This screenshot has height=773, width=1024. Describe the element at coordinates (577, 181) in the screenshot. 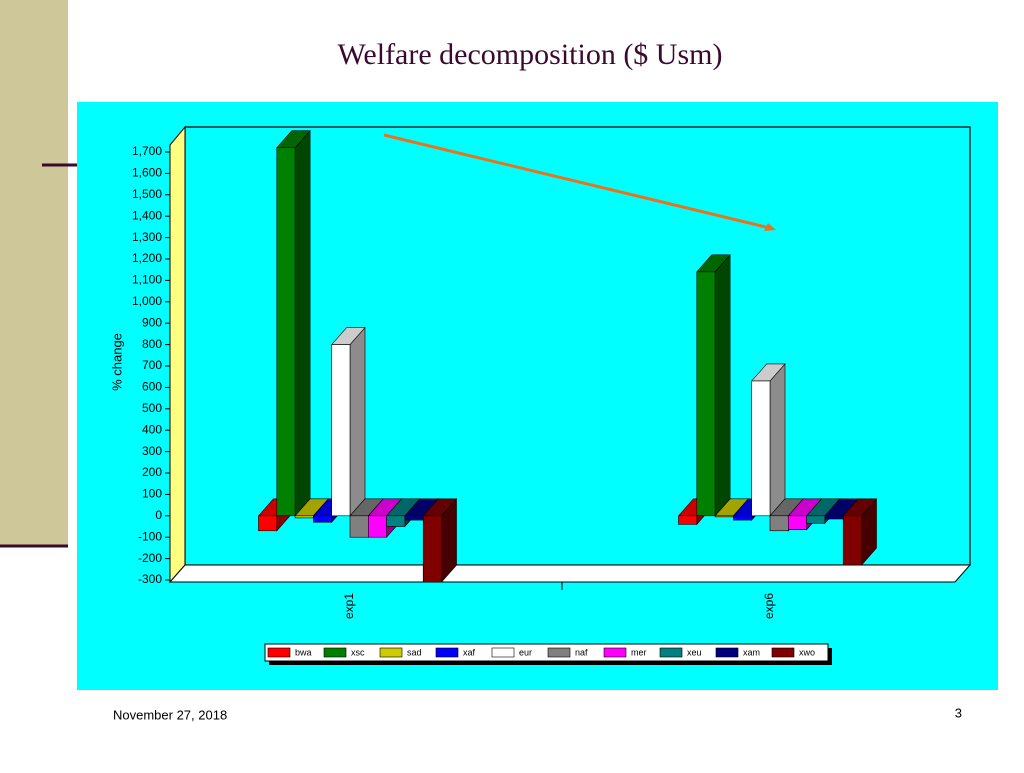

I see `trend-arrow` at that location.